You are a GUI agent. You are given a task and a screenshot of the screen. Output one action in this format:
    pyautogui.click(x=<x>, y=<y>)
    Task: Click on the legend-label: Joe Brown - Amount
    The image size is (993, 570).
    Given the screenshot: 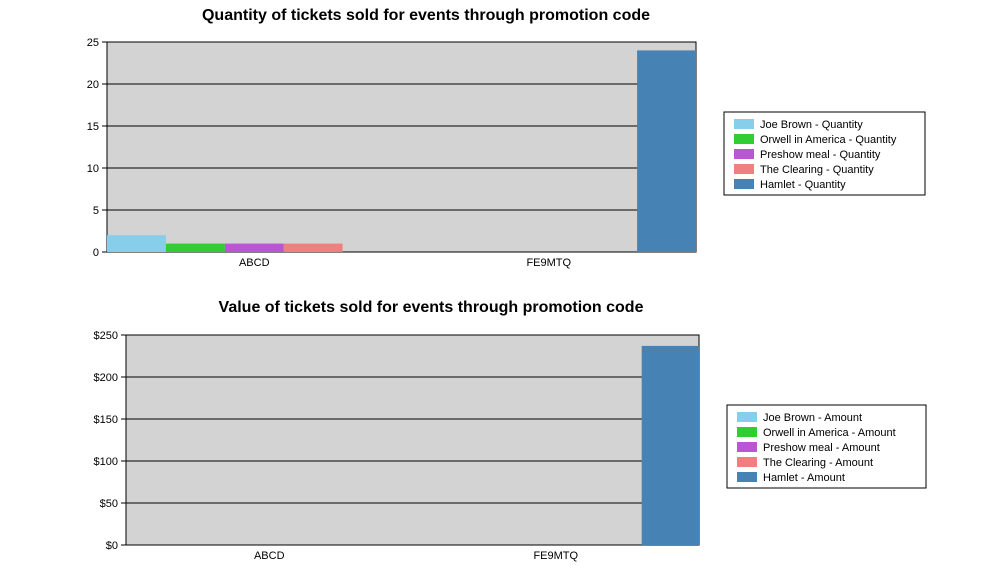 What is the action you would take?
    pyautogui.click(x=812, y=418)
    